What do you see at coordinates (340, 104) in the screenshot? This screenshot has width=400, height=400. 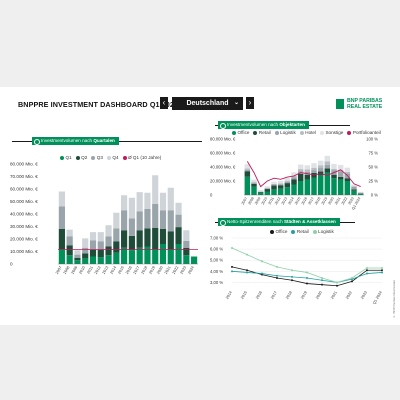 I see `logo-mark-icon` at bounding box center [340, 104].